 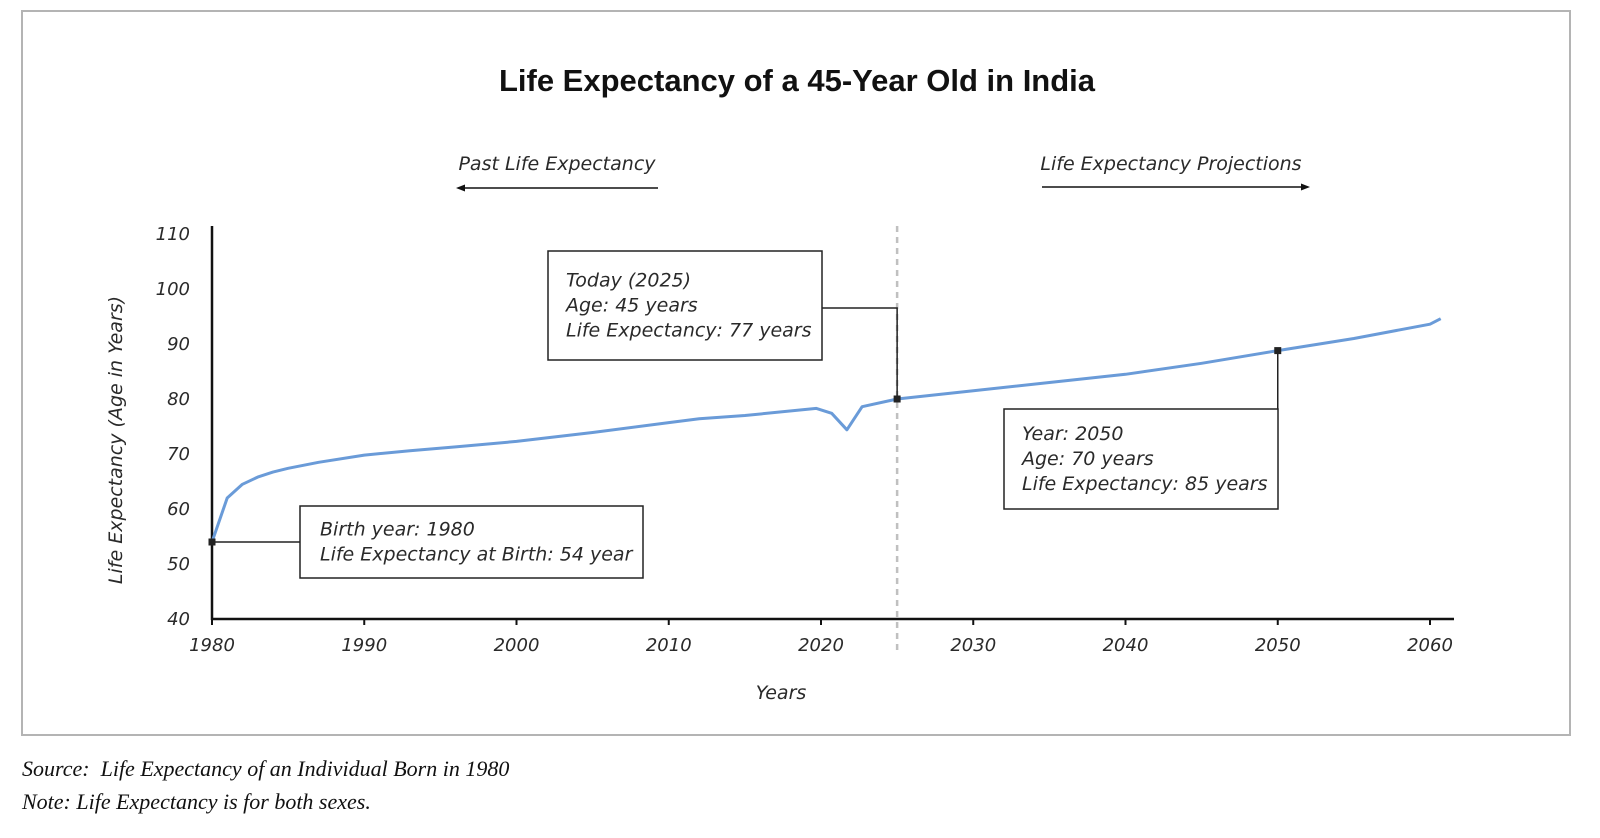 I want to click on callout-connector, so click(x=860, y=353).